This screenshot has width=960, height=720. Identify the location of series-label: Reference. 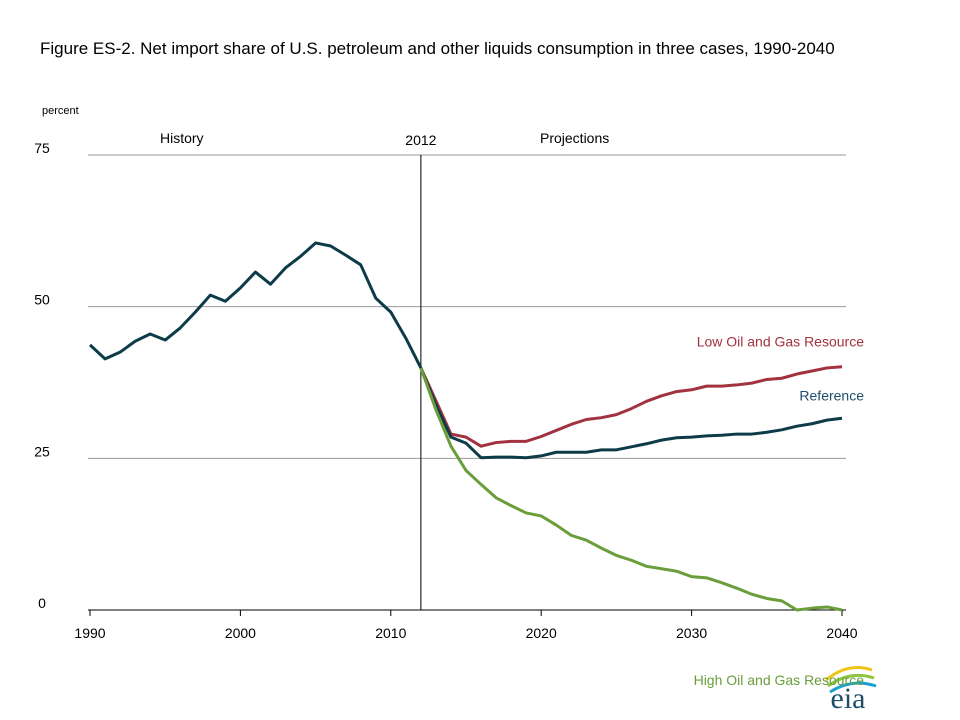
(831, 395).